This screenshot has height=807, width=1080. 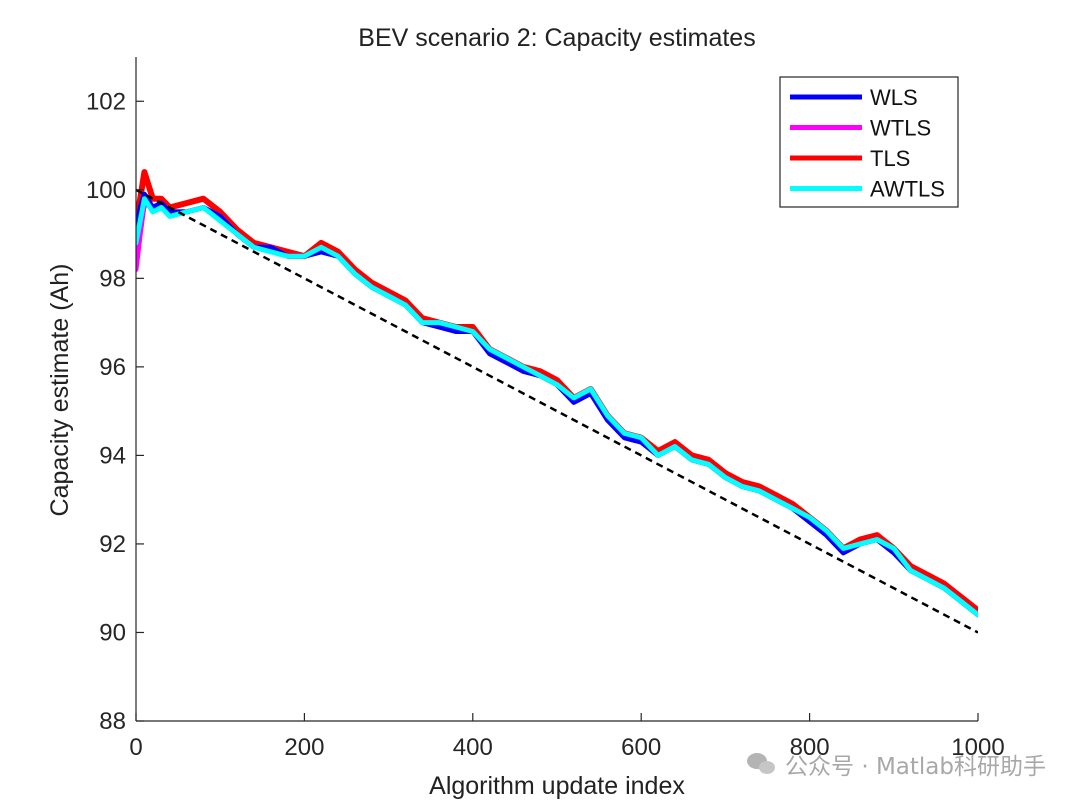 What do you see at coordinates (304, 747) in the screenshot?
I see `x-tick-label: 200` at bounding box center [304, 747].